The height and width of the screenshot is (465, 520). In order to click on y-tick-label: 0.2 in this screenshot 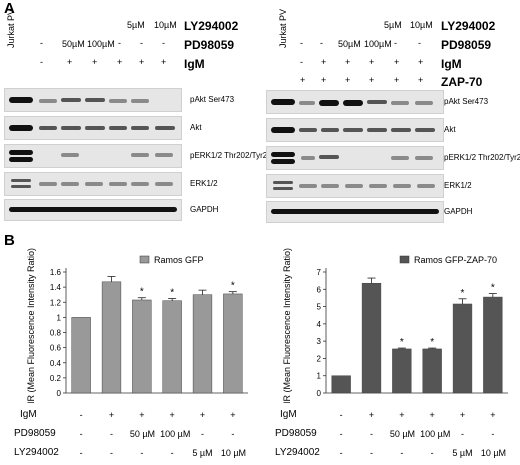, I will do `click(56, 378)`.